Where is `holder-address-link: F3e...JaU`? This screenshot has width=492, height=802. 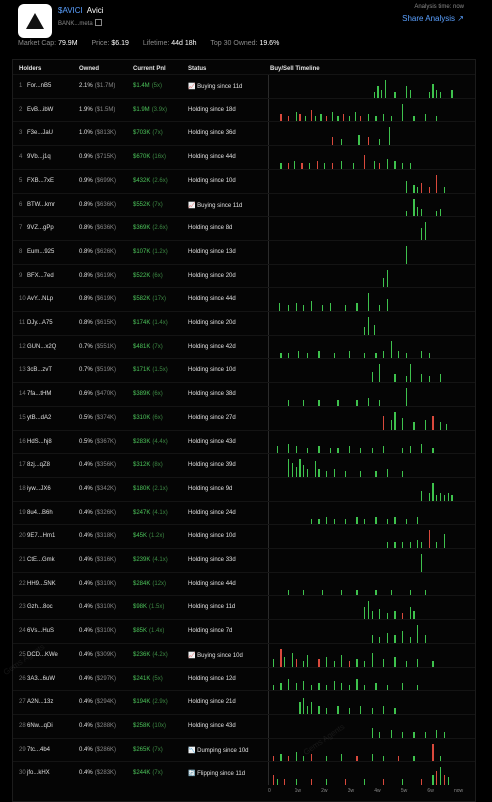
holder-address-link: F3e...JaU is located at coordinates (40, 133).